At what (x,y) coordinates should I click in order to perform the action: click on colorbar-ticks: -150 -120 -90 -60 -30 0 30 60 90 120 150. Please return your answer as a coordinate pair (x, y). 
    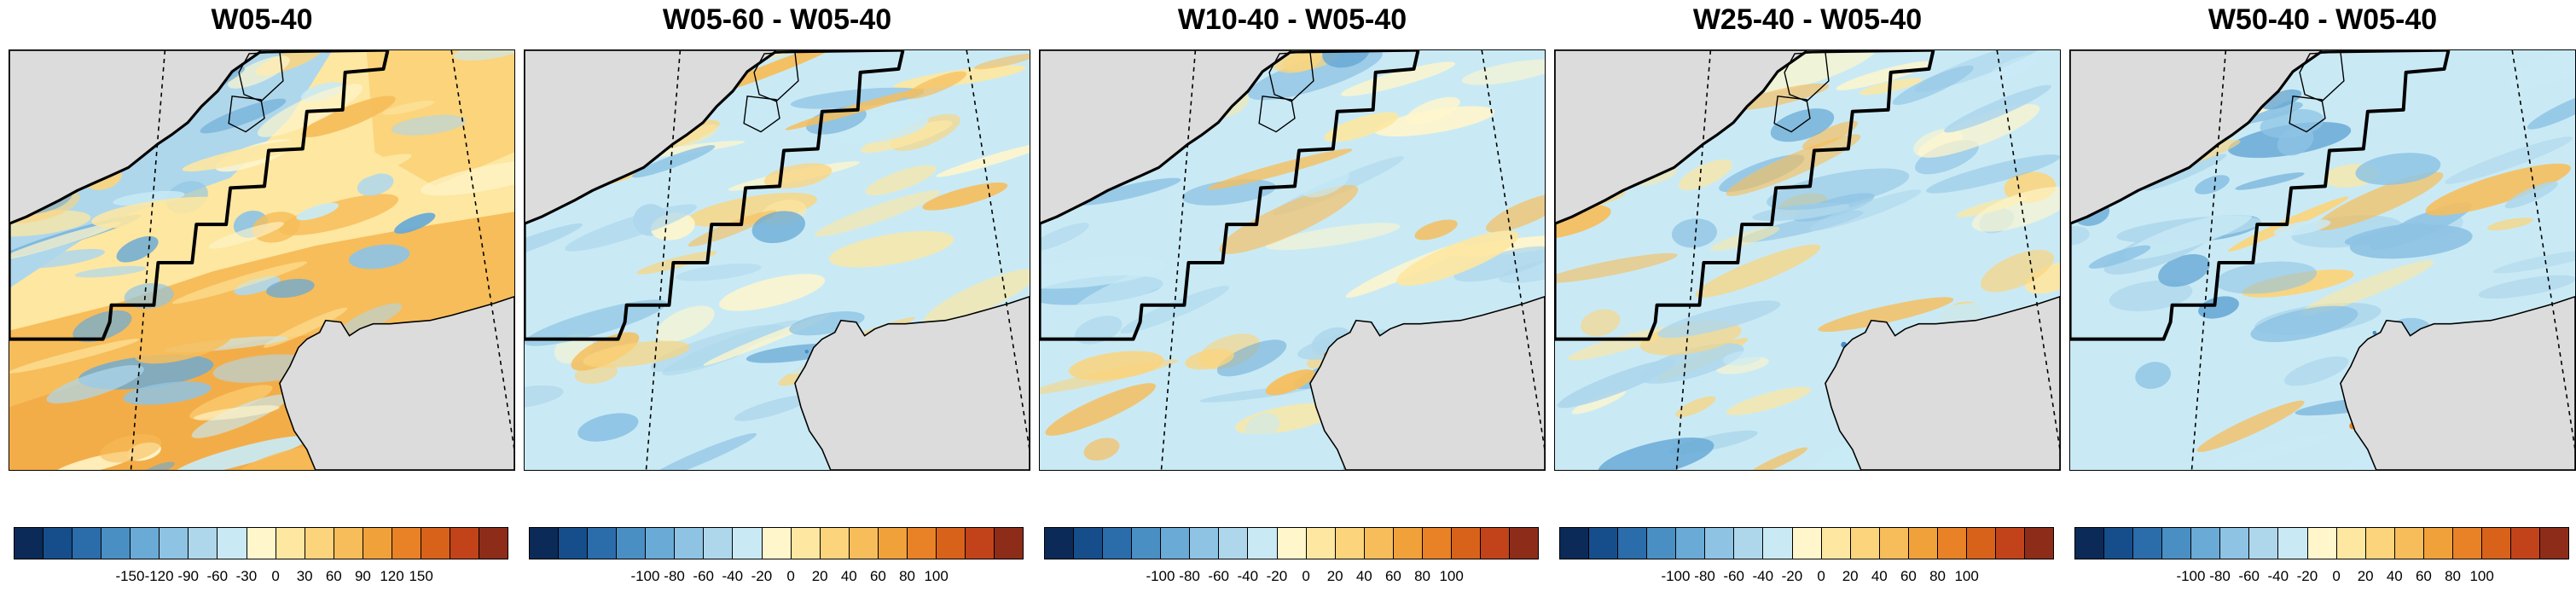
    Looking at the image, I should click on (261, 579).